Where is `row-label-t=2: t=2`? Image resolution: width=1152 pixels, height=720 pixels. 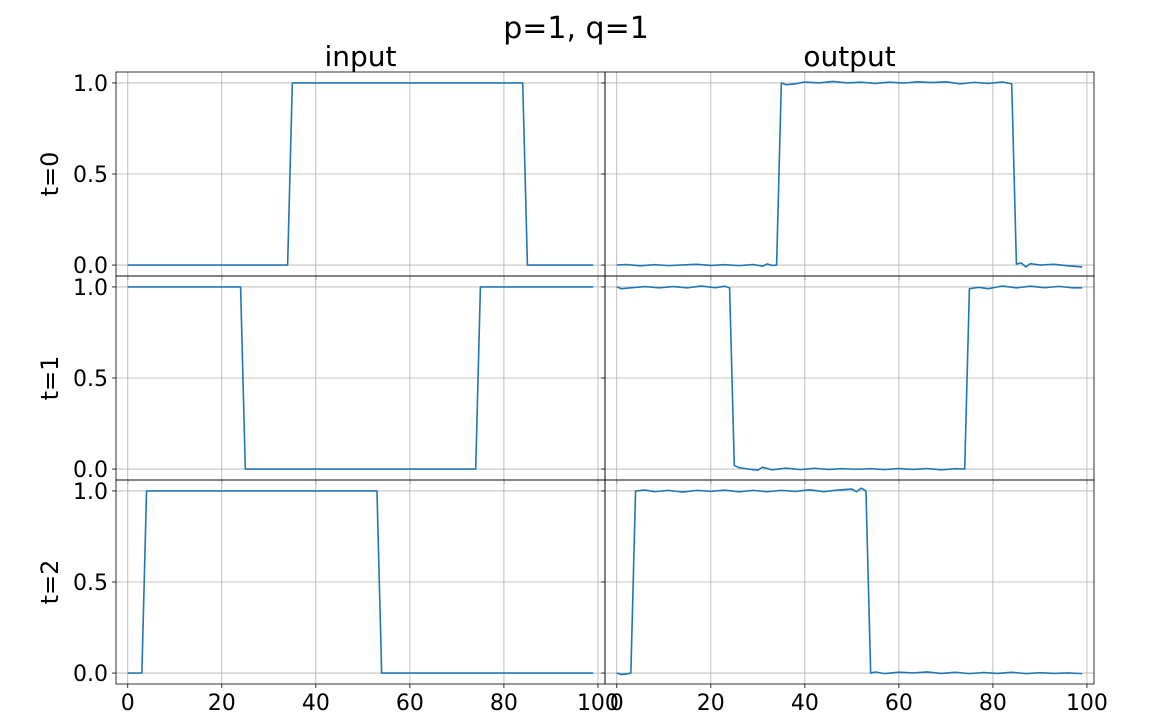
row-label-t=2: t=2 is located at coordinates (50, 582).